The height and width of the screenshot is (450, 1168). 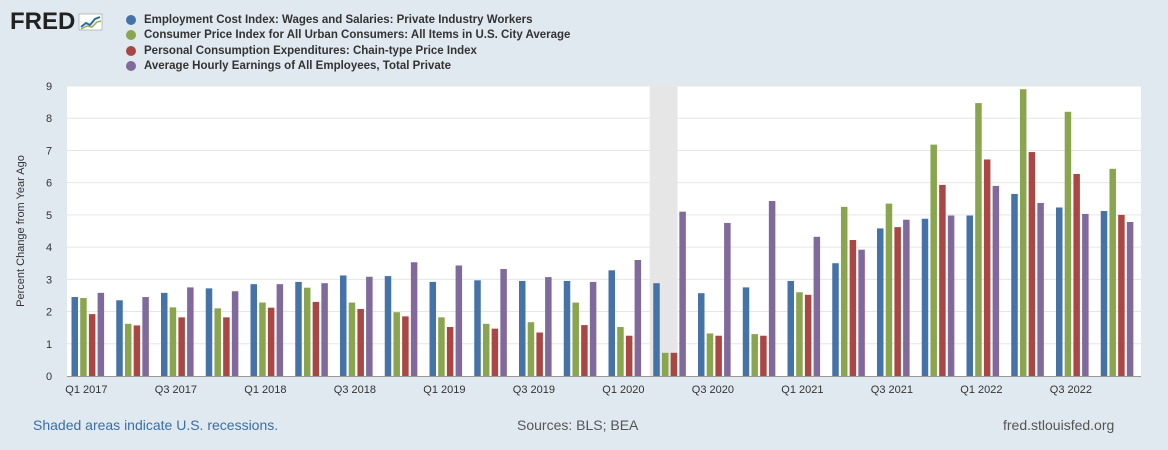 I want to click on x-tick-label: Q1 2017, so click(x=86, y=390).